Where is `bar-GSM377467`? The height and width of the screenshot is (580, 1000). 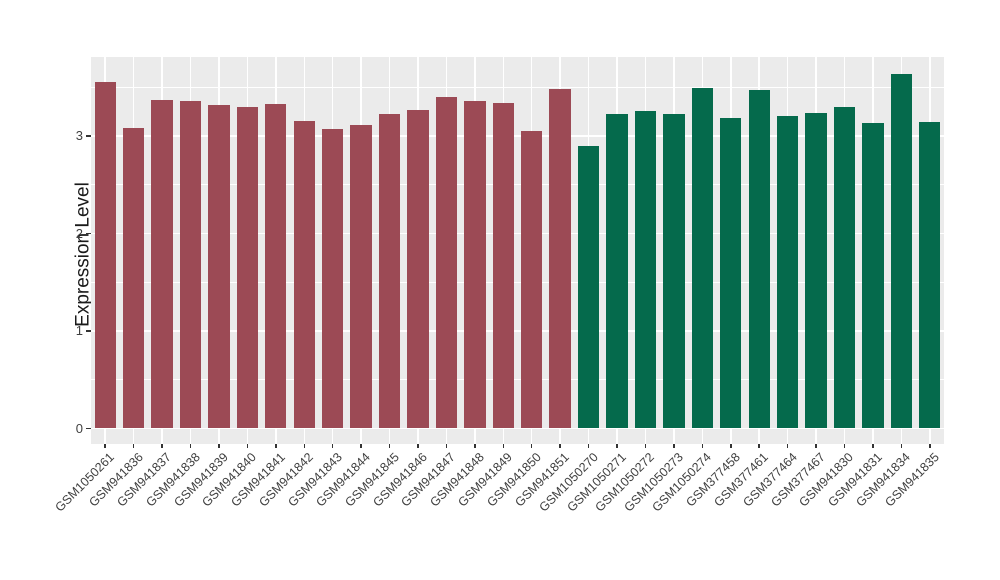
bar-GSM377467 is located at coordinates (816, 270).